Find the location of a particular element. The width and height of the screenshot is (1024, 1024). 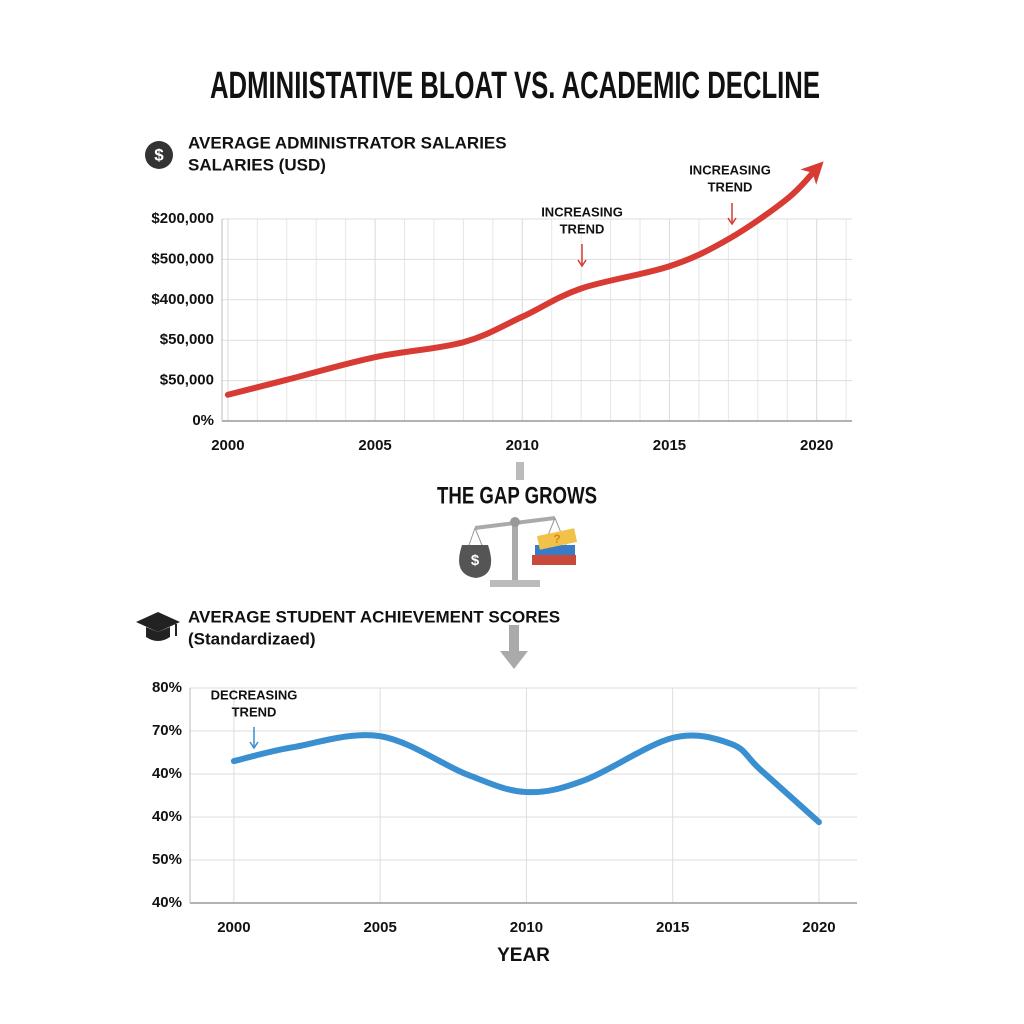

annotation: DECREASING is located at coordinates (254, 694).